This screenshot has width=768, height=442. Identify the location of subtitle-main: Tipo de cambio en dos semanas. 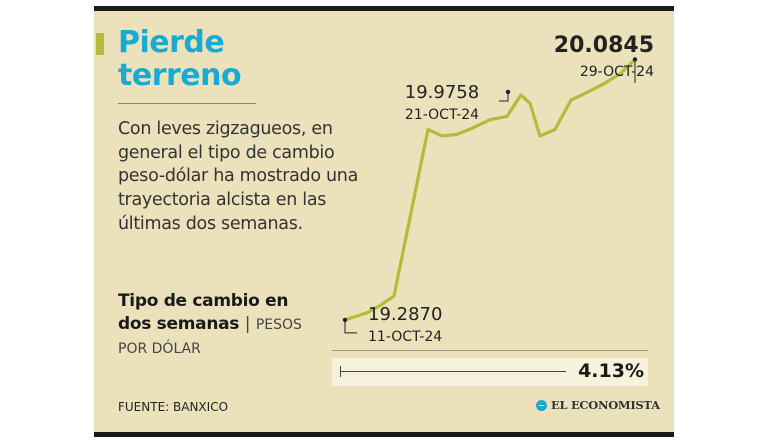
(203, 312).